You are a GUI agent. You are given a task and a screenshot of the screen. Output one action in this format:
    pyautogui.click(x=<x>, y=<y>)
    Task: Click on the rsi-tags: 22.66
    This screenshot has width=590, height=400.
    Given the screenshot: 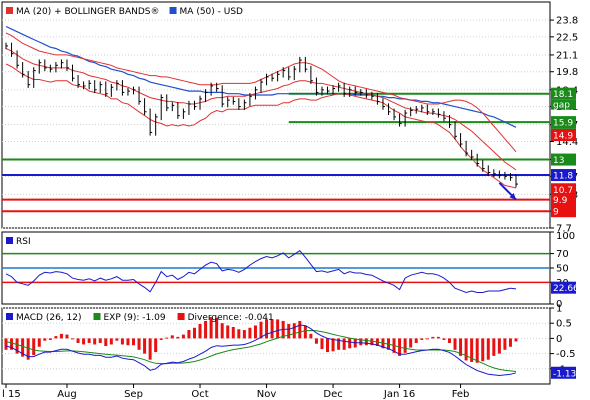 What is the action you would take?
    pyautogui.click(x=565, y=287)
    